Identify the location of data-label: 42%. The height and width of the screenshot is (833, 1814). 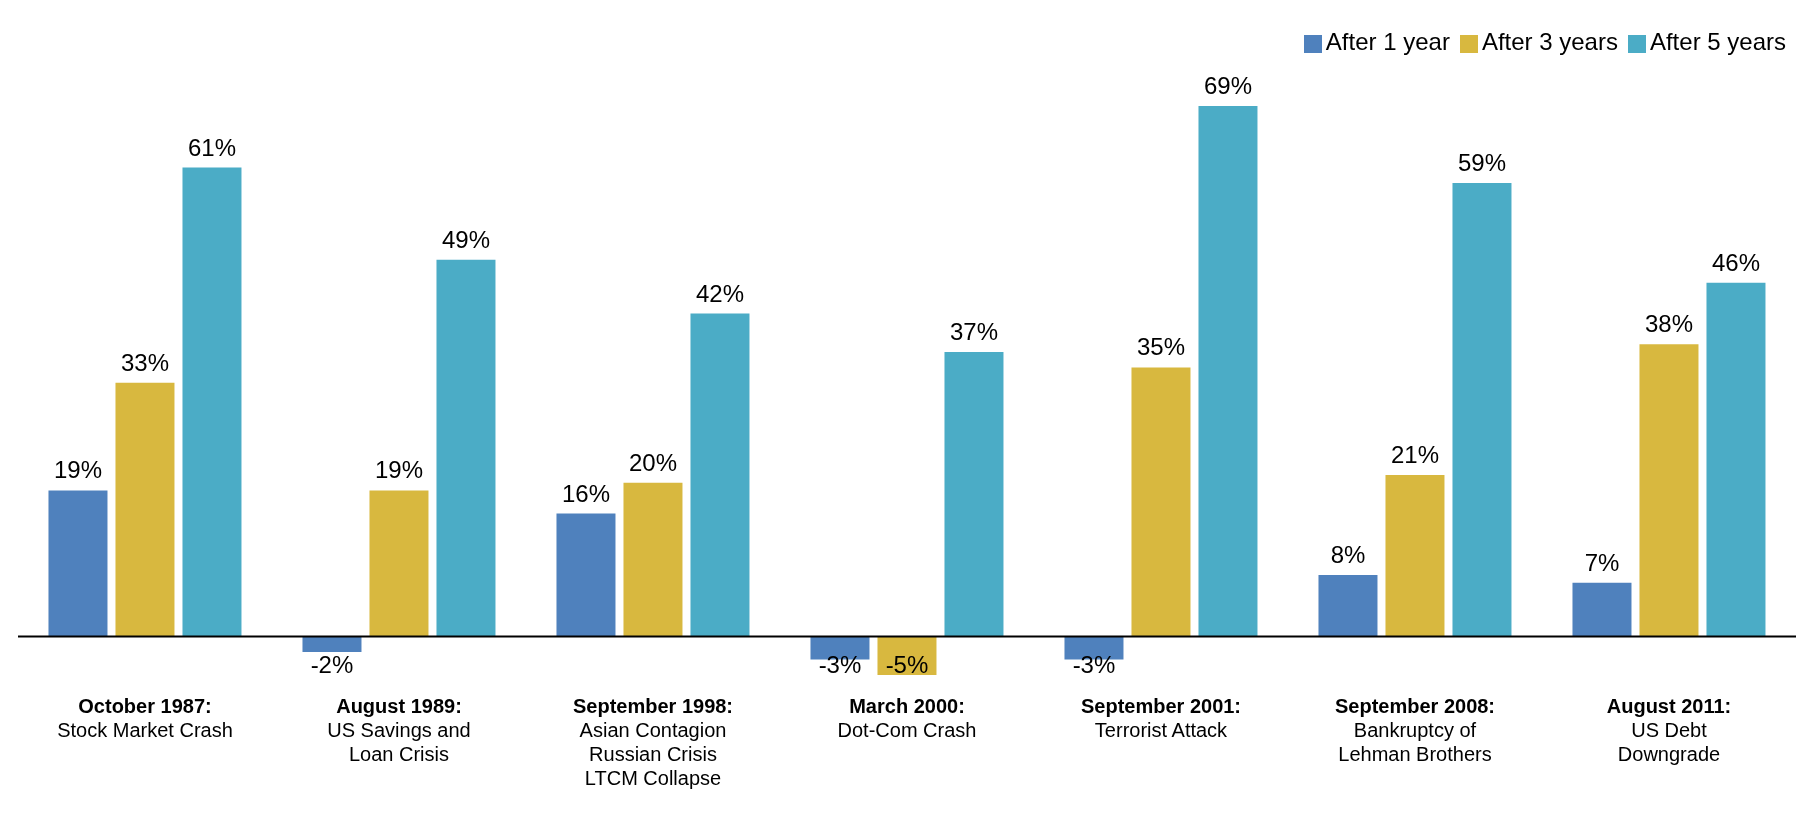
(719, 293).